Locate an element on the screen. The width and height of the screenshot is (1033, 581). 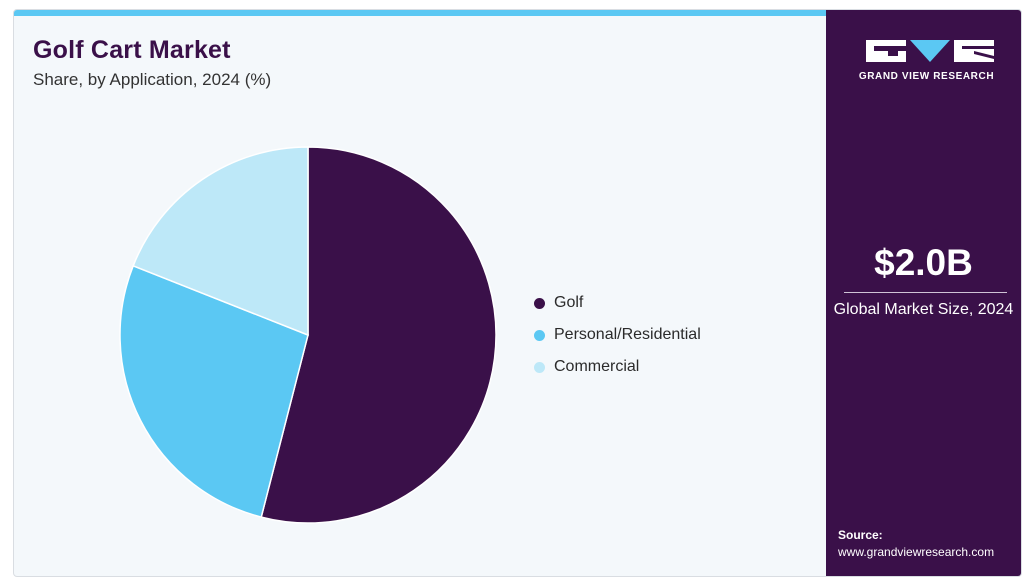
pie-slice-personal-residential is located at coordinates (214, 391).